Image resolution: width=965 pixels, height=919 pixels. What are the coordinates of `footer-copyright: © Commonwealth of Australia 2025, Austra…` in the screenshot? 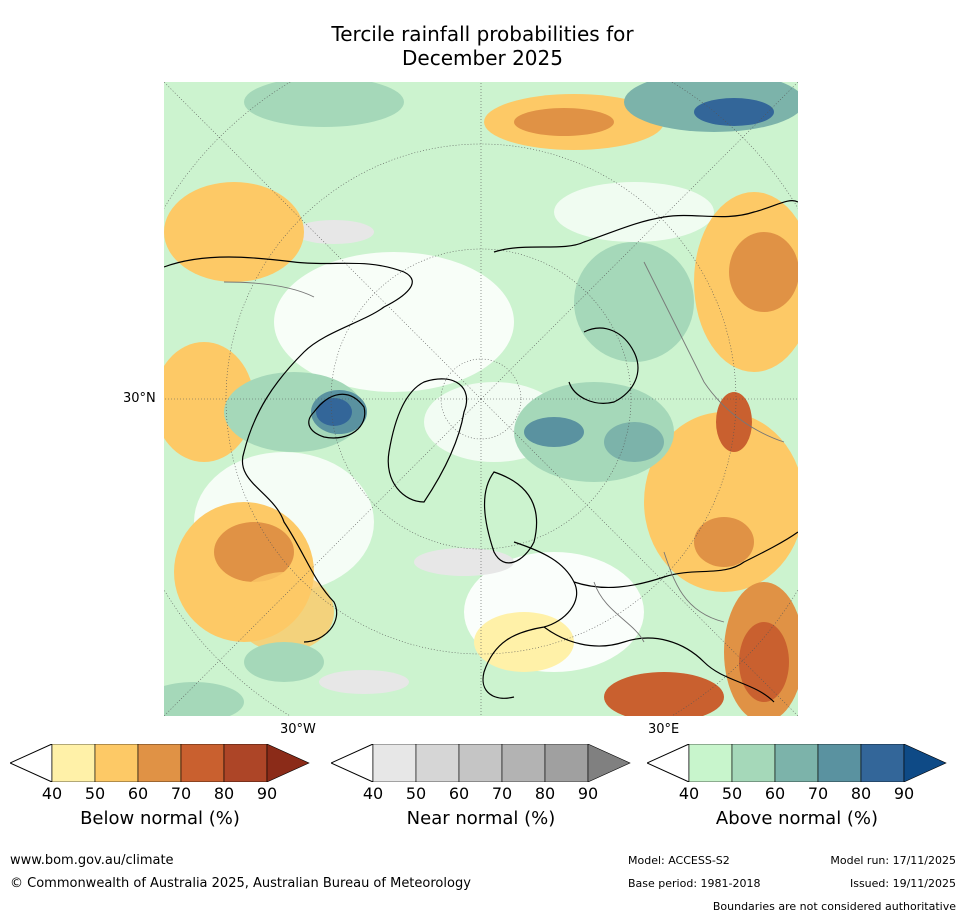 It's located at (240, 883).